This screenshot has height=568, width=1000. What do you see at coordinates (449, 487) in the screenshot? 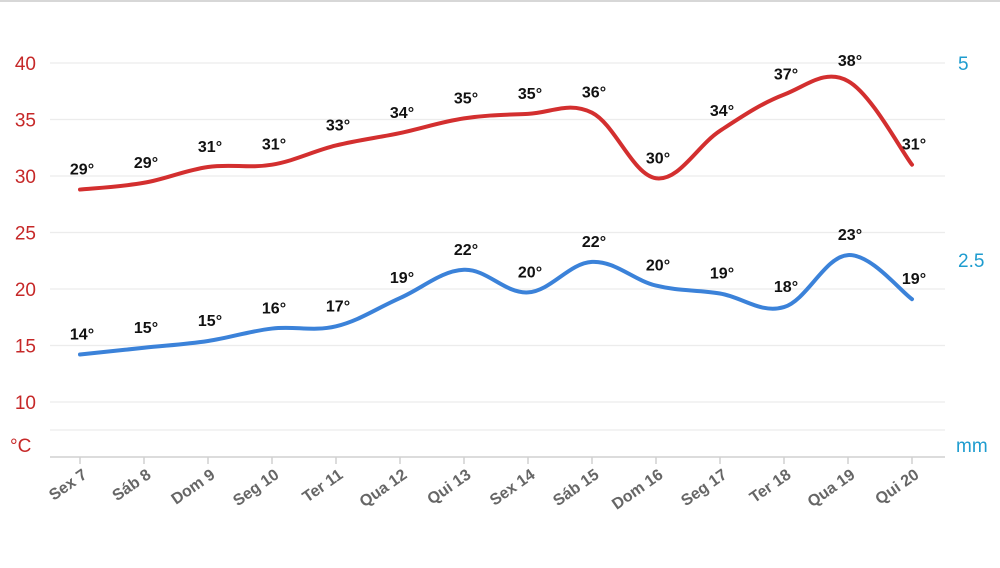
I see `x-tick-label: Qui 13` at bounding box center [449, 487].